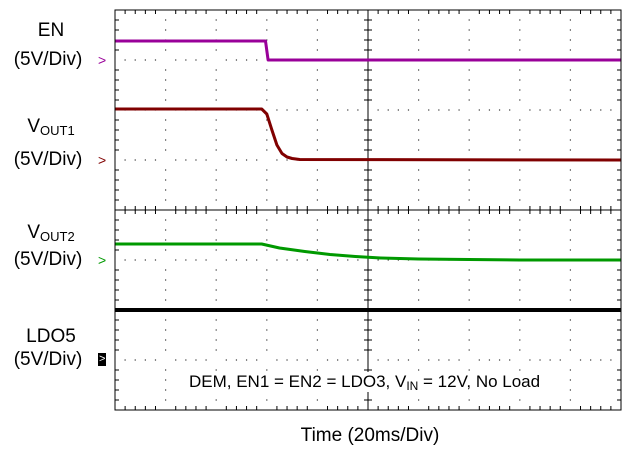 The height and width of the screenshot is (456, 633). What do you see at coordinates (412, 386) in the screenshot?
I see `annotation-sub: IN` at bounding box center [412, 386].